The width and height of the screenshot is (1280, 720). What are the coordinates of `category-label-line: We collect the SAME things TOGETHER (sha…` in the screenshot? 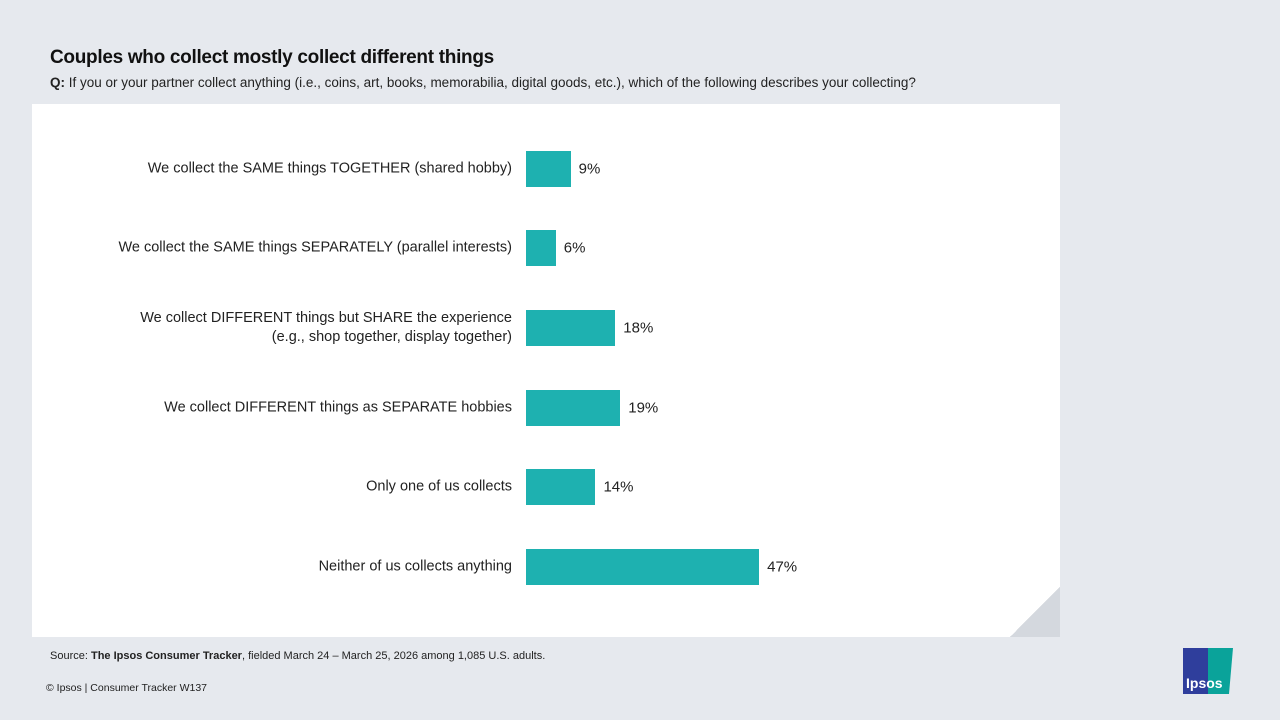 It's located at (329, 168).